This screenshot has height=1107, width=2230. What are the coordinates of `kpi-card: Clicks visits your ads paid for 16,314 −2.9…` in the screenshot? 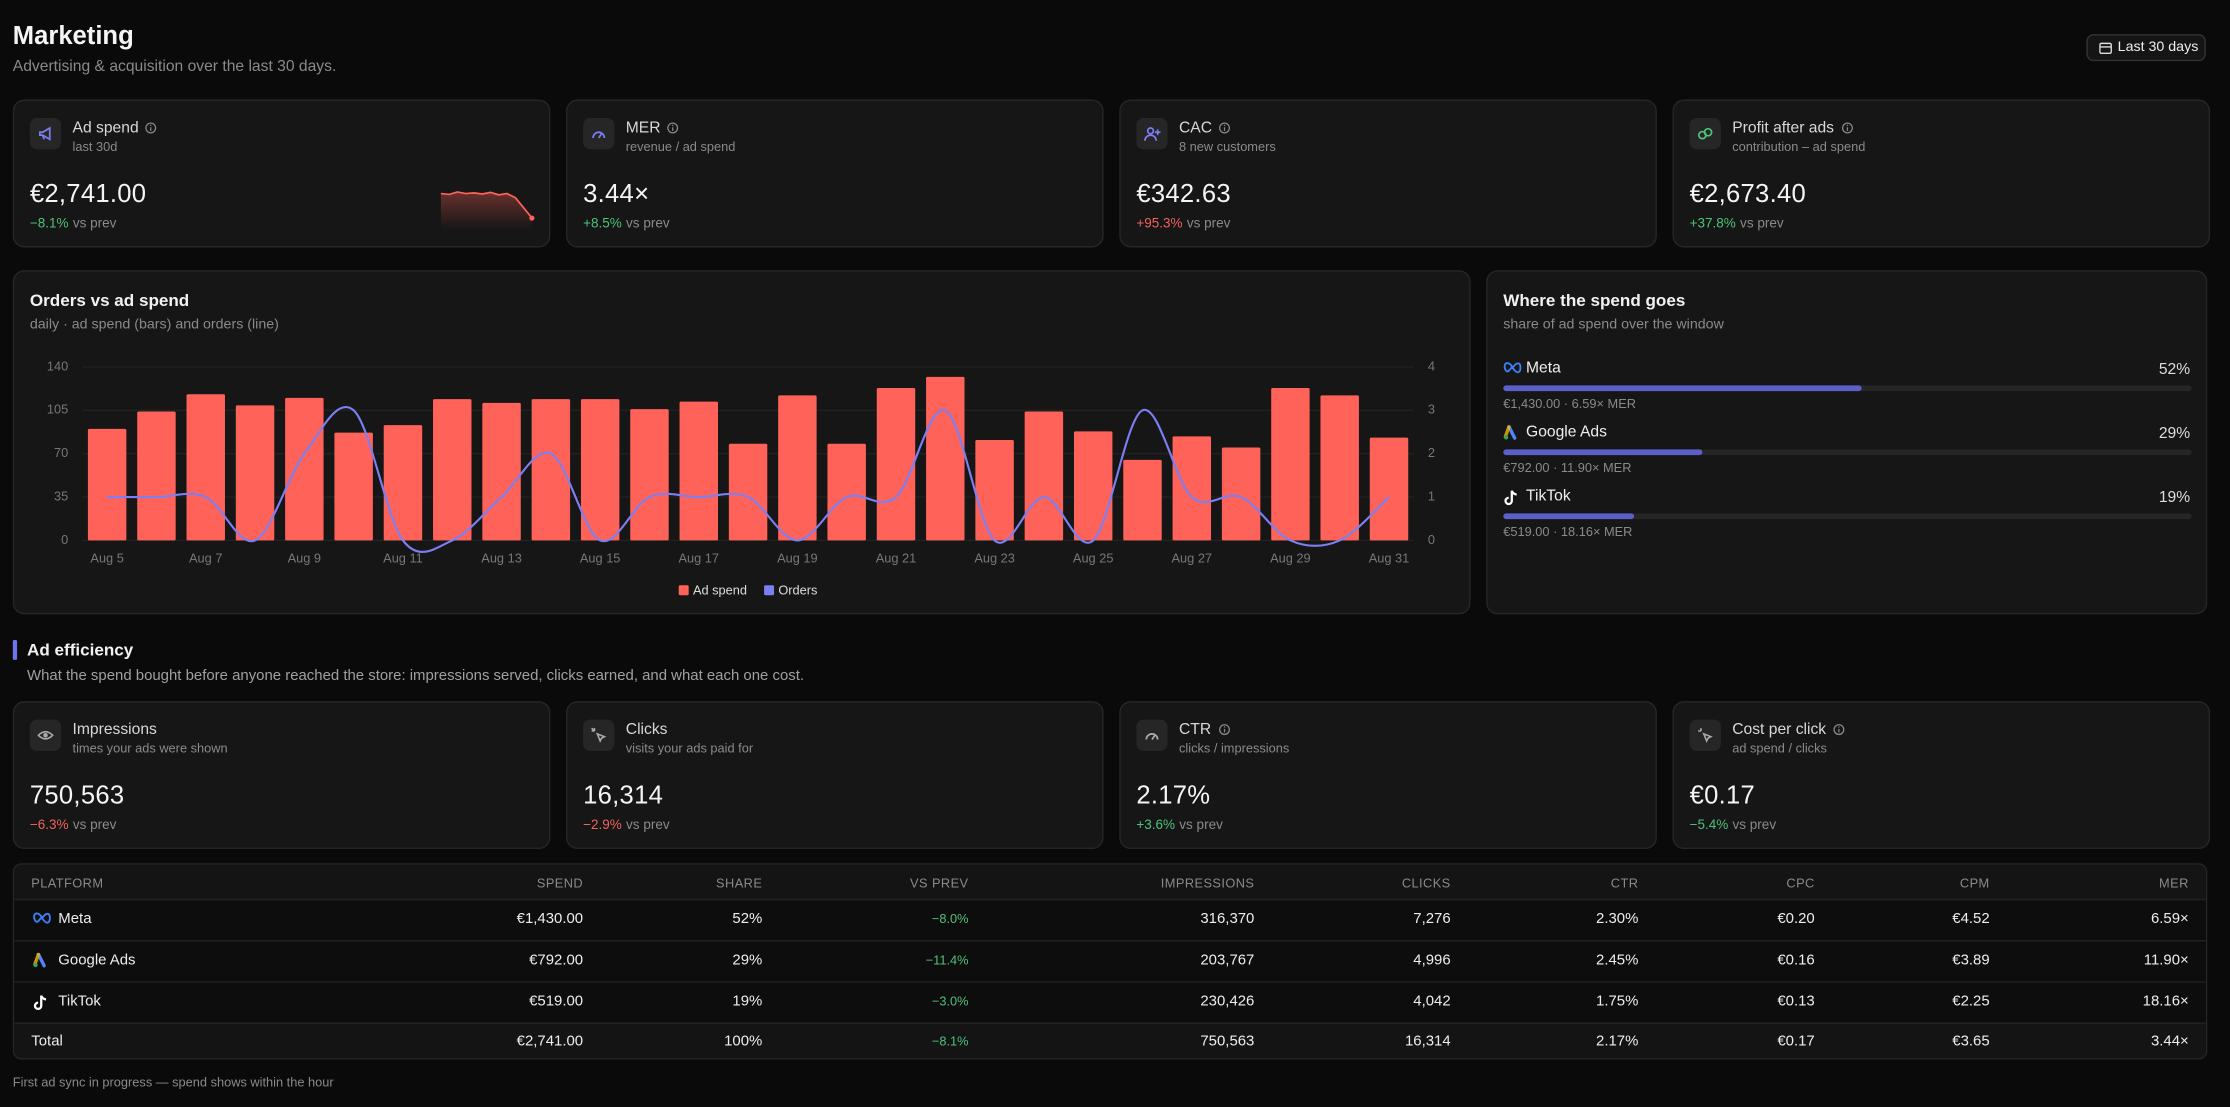 It's located at (835, 775).